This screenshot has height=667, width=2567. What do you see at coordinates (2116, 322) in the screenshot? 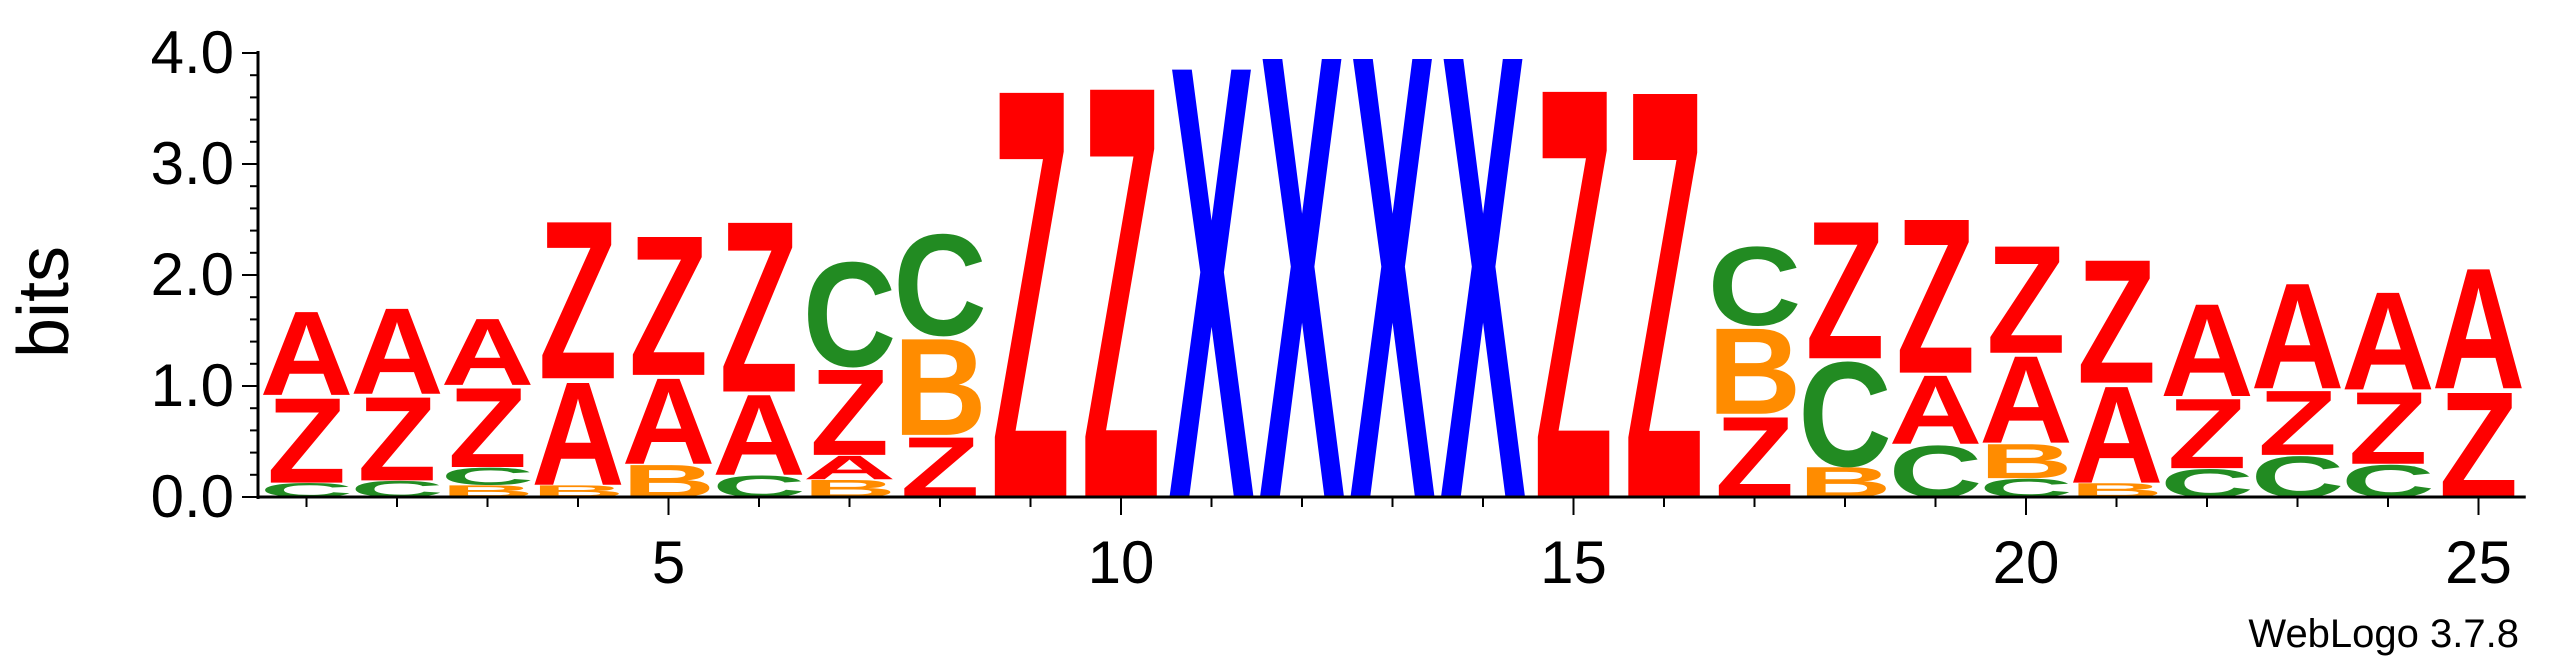
I see `letter-Z-pos-21: Z` at bounding box center [2116, 322].